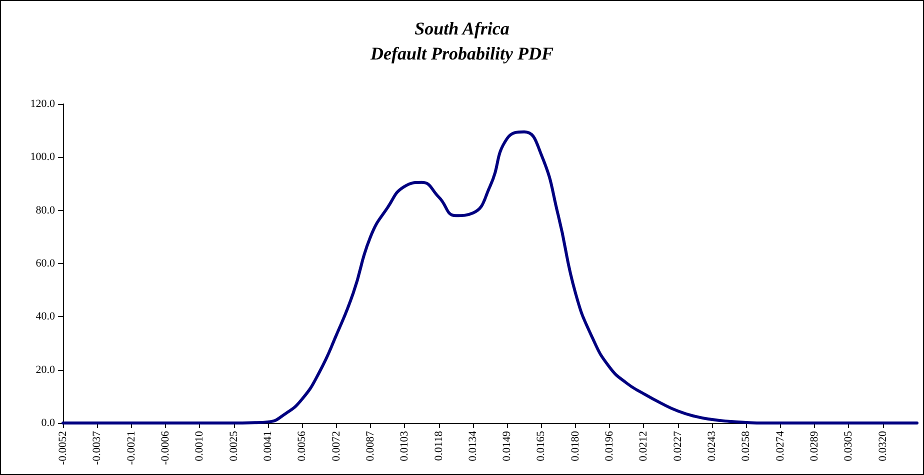  Describe the element at coordinates (438, 445) in the screenshot. I see `x-tick-label: 0.0118` at that location.